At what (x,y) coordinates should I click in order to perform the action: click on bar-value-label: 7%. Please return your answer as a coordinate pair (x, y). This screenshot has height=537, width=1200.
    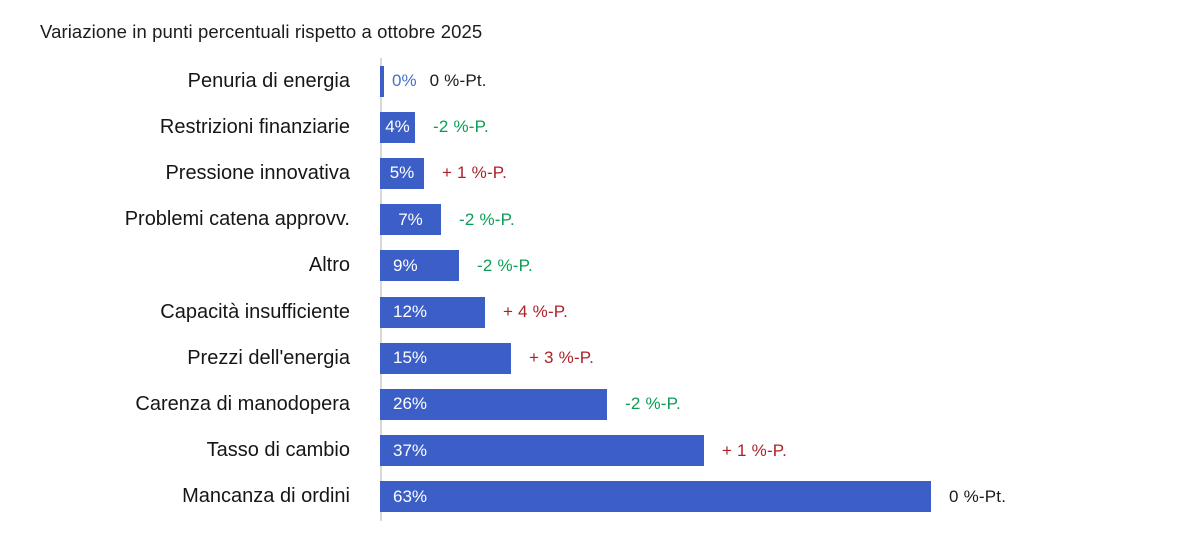
    Looking at the image, I should click on (410, 219).